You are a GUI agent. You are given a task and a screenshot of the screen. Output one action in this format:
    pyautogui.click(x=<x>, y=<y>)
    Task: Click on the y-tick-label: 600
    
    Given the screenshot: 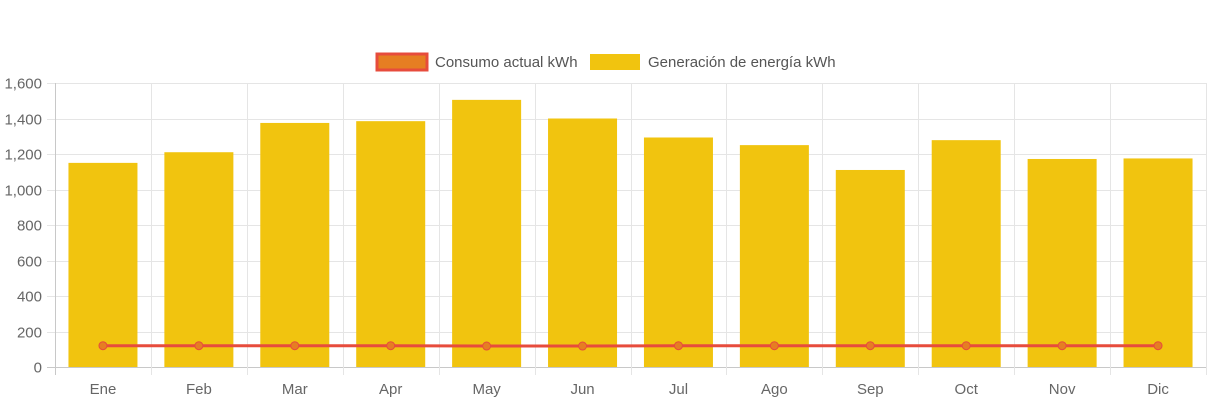 What is the action you would take?
    pyautogui.click(x=29, y=262)
    